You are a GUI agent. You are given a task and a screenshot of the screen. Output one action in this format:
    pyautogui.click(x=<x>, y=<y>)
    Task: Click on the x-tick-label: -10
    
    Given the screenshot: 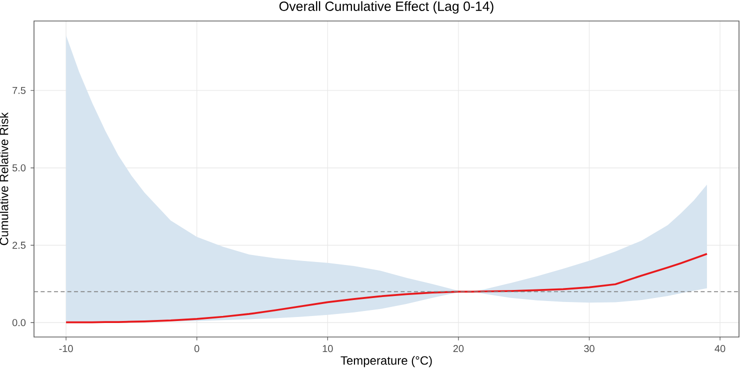 What is the action you would take?
    pyautogui.click(x=66, y=348)
    